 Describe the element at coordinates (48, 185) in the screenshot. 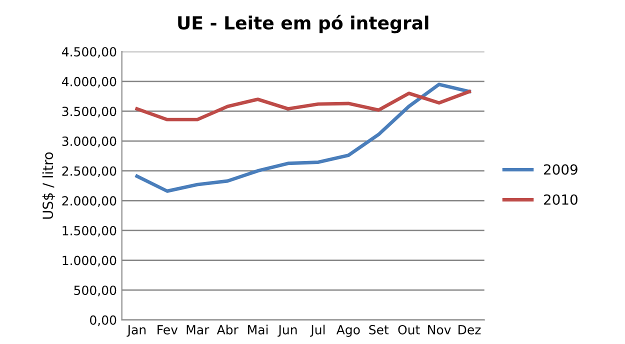

I see `y-axis-title: US$ / litro` at that location.